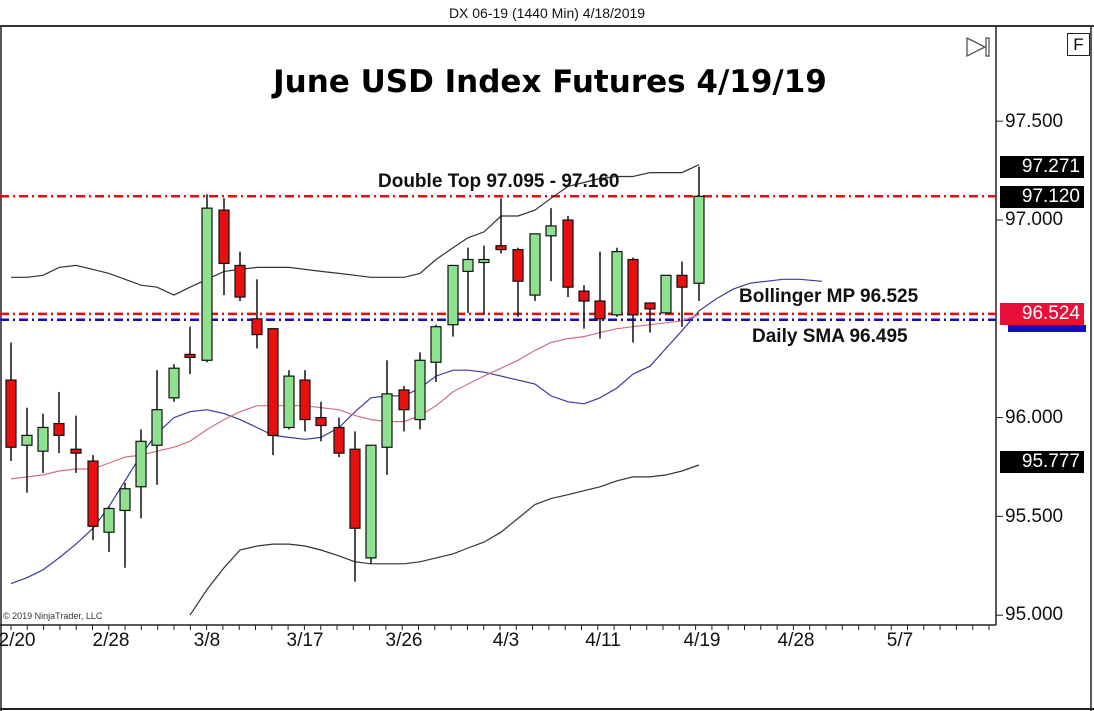  What do you see at coordinates (1078, 44) in the screenshot?
I see `f-button: F` at bounding box center [1078, 44].